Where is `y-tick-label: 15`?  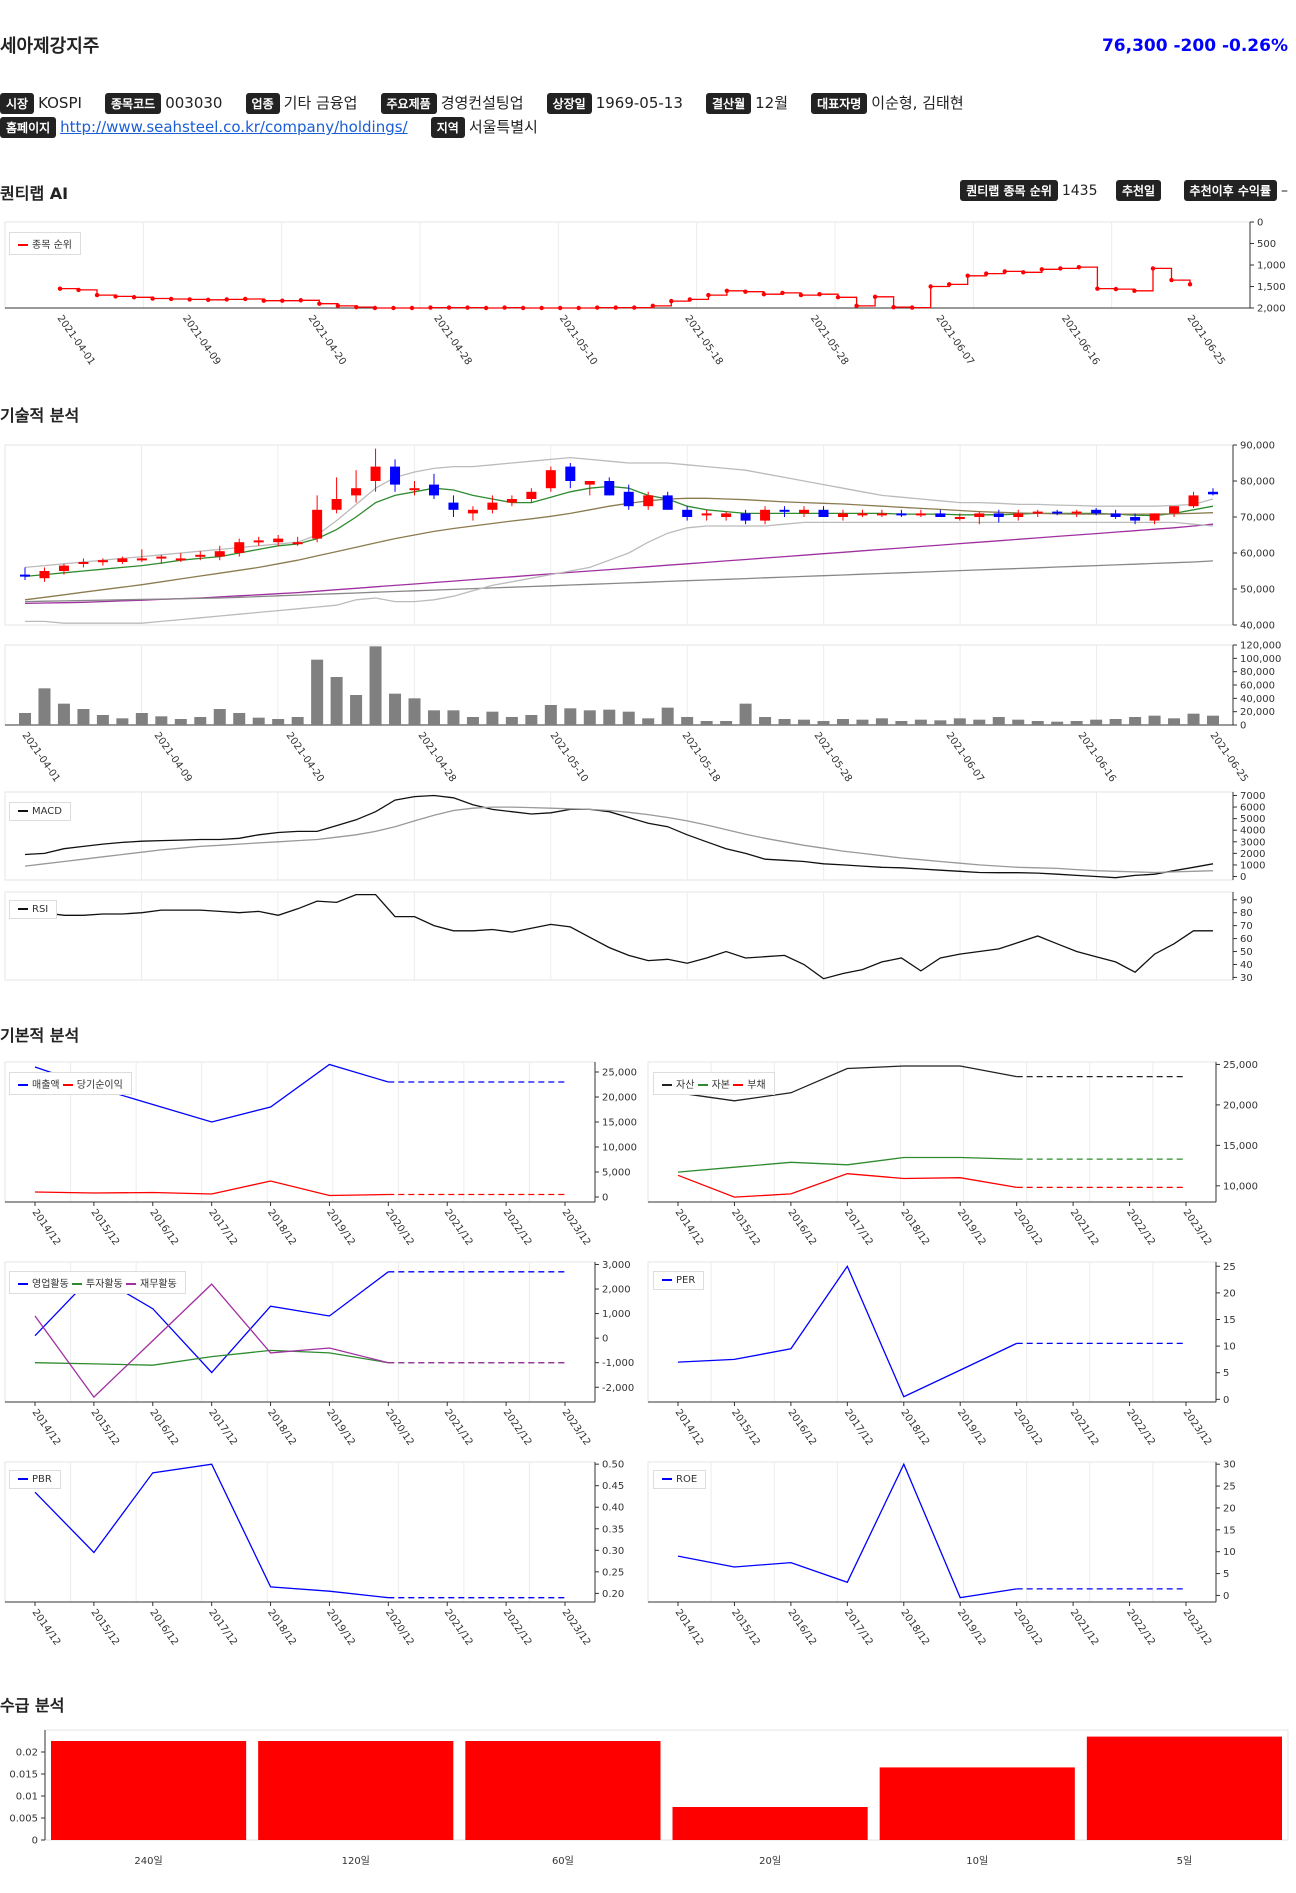
y-tick-label: 15 is located at coordinates (1229, 1320).